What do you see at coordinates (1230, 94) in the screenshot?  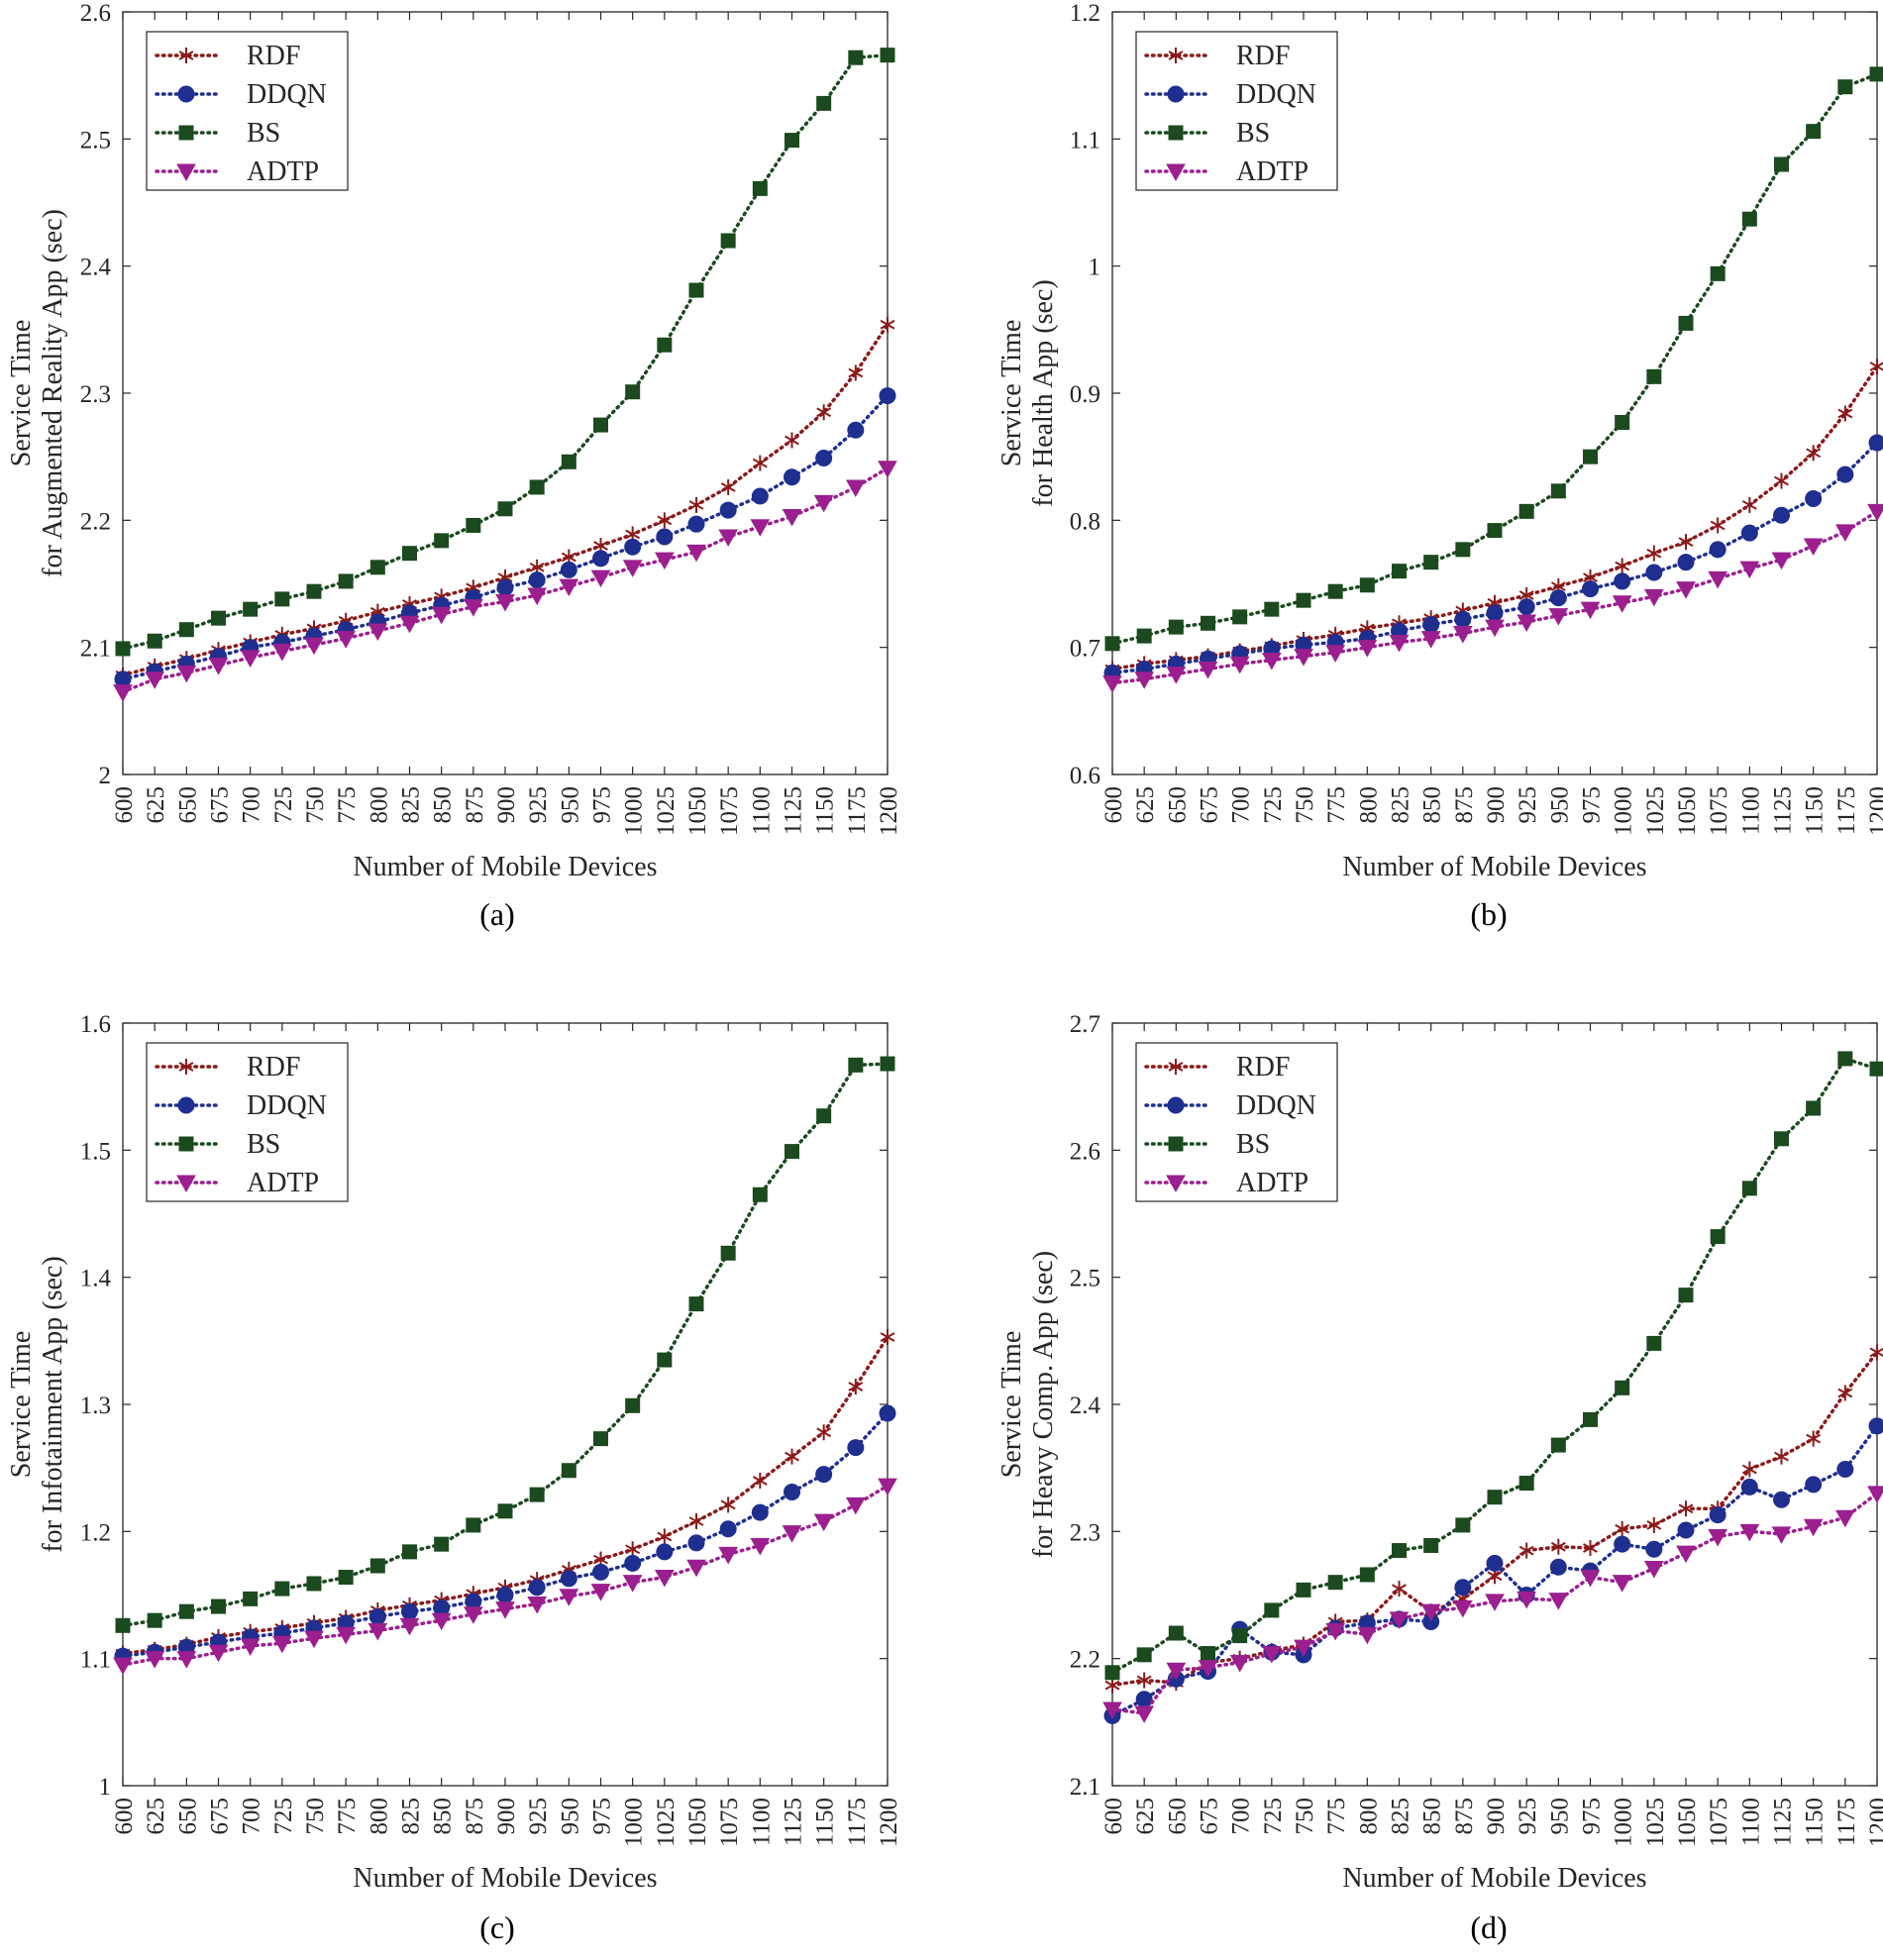 I see `legend-entry-ddqn: DDQN` at bounding box center [1230, 94].